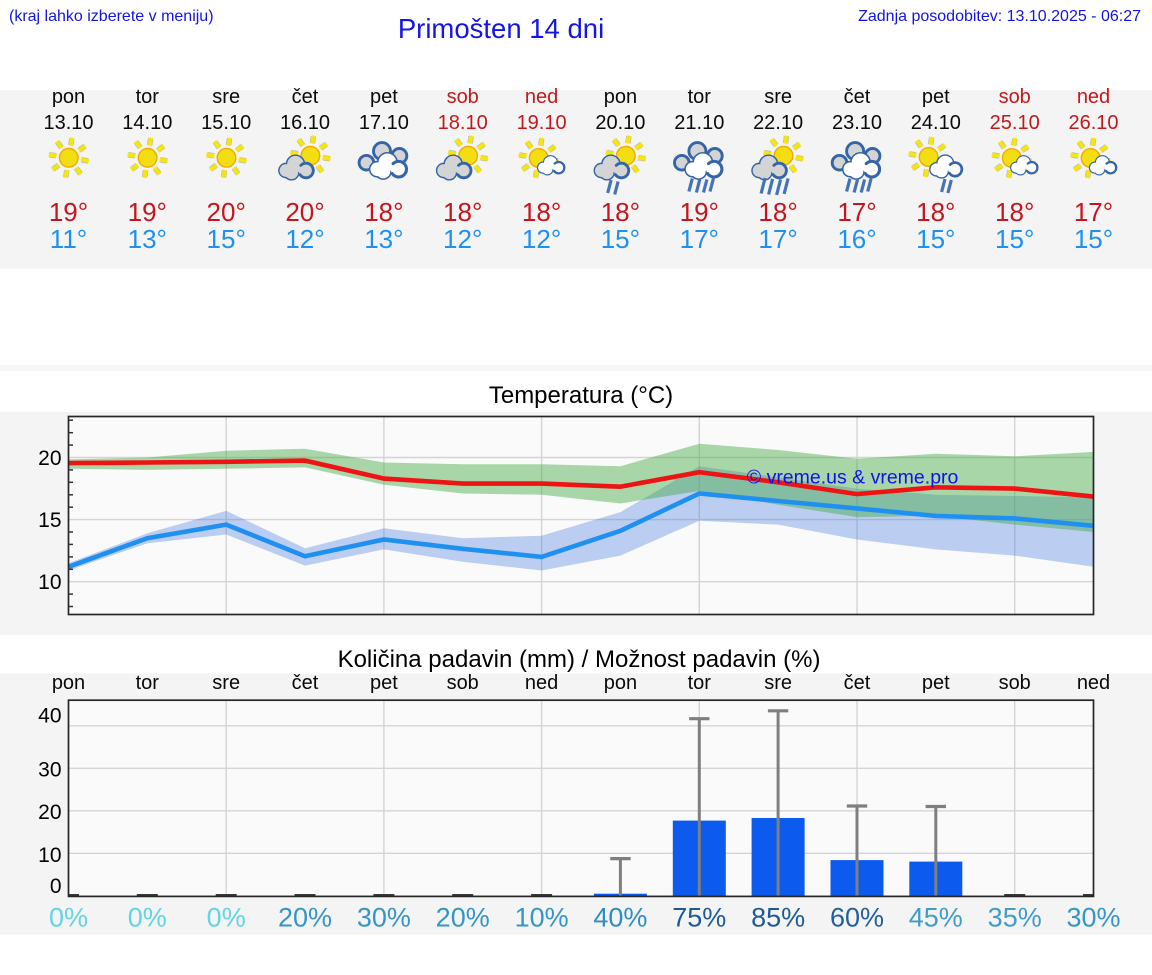 This screenshot has height=975, width=1152. I want to click on svg-text: 0, so click(56, 886).